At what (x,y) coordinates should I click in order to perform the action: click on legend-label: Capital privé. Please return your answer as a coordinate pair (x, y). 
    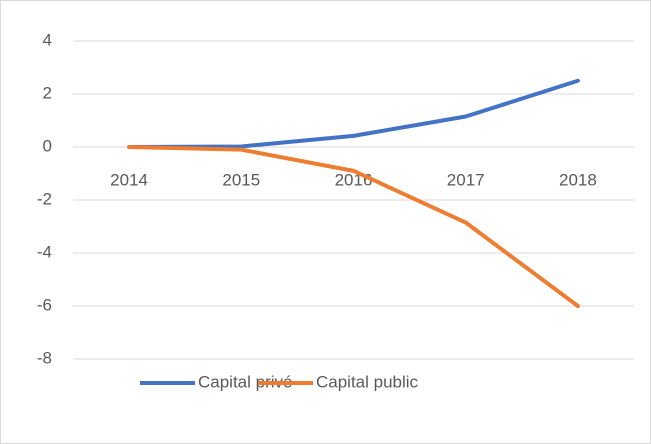
    Looking at the image, I should click on (245, 381).